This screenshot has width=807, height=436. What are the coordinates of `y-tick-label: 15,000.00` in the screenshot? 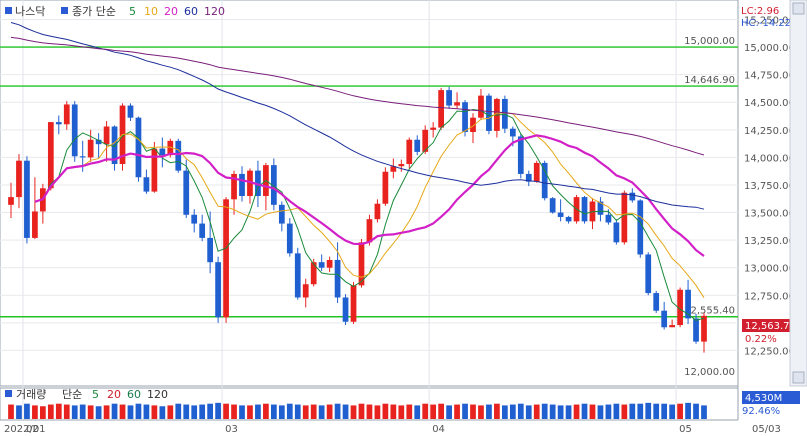 It's located at (769, 48).